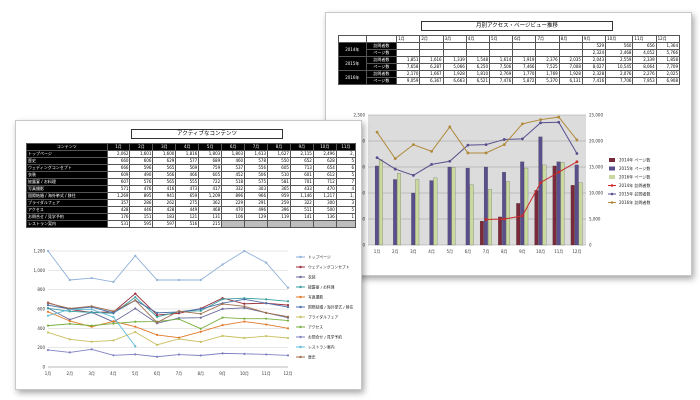 This screenshot has width=700, height=400. I want to click on year-label: 2016年, so click(352, 77).